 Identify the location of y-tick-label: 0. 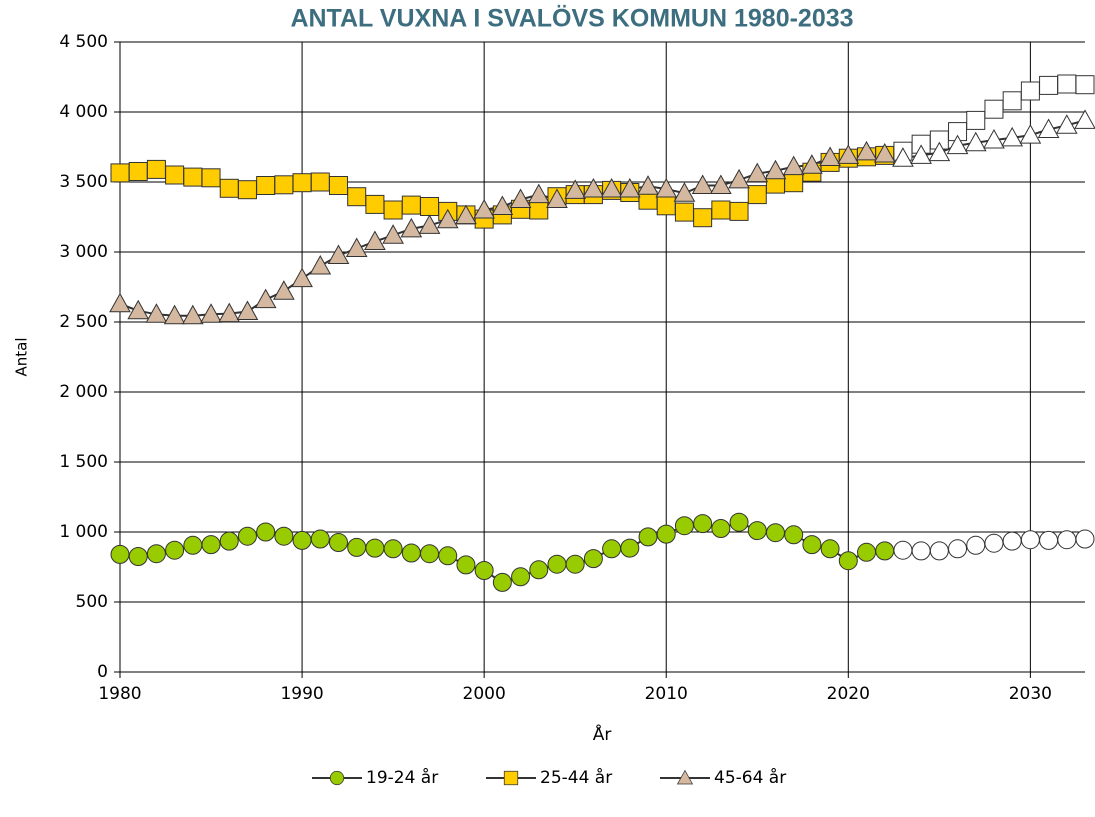
(102, 672).